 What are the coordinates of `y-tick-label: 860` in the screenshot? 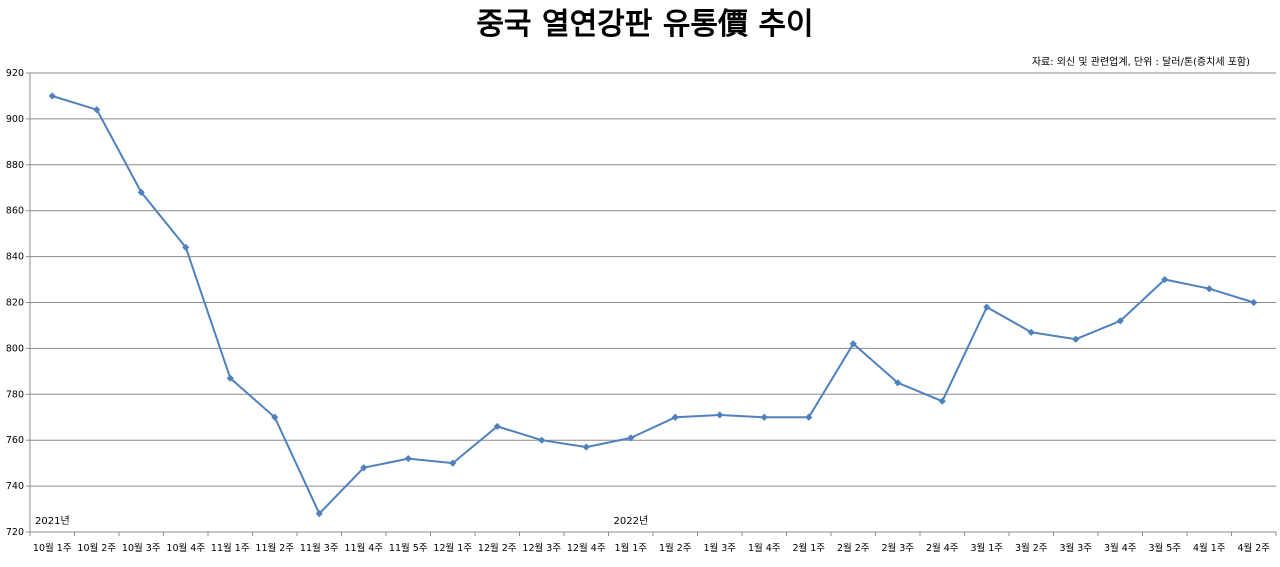 It's located at (15, 211).